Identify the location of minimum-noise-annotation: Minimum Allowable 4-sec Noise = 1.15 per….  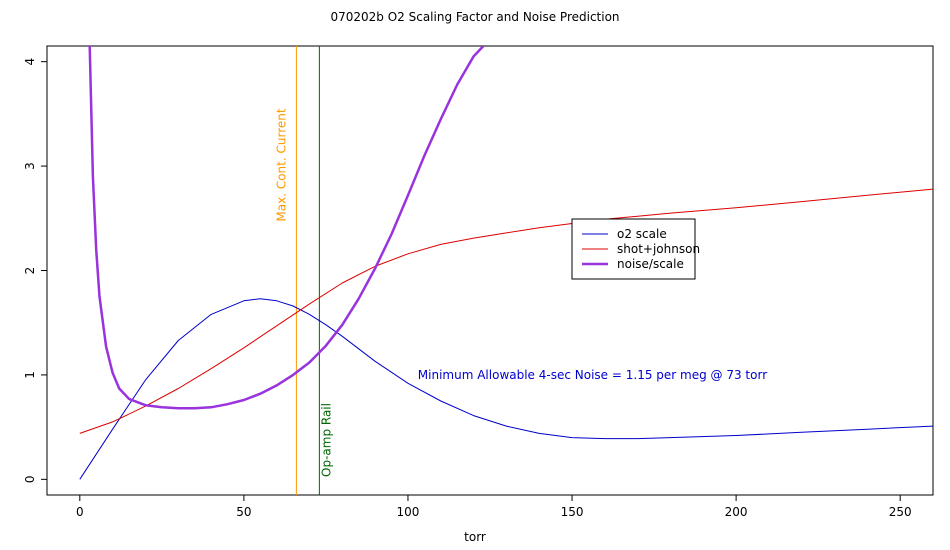
(592, 375).